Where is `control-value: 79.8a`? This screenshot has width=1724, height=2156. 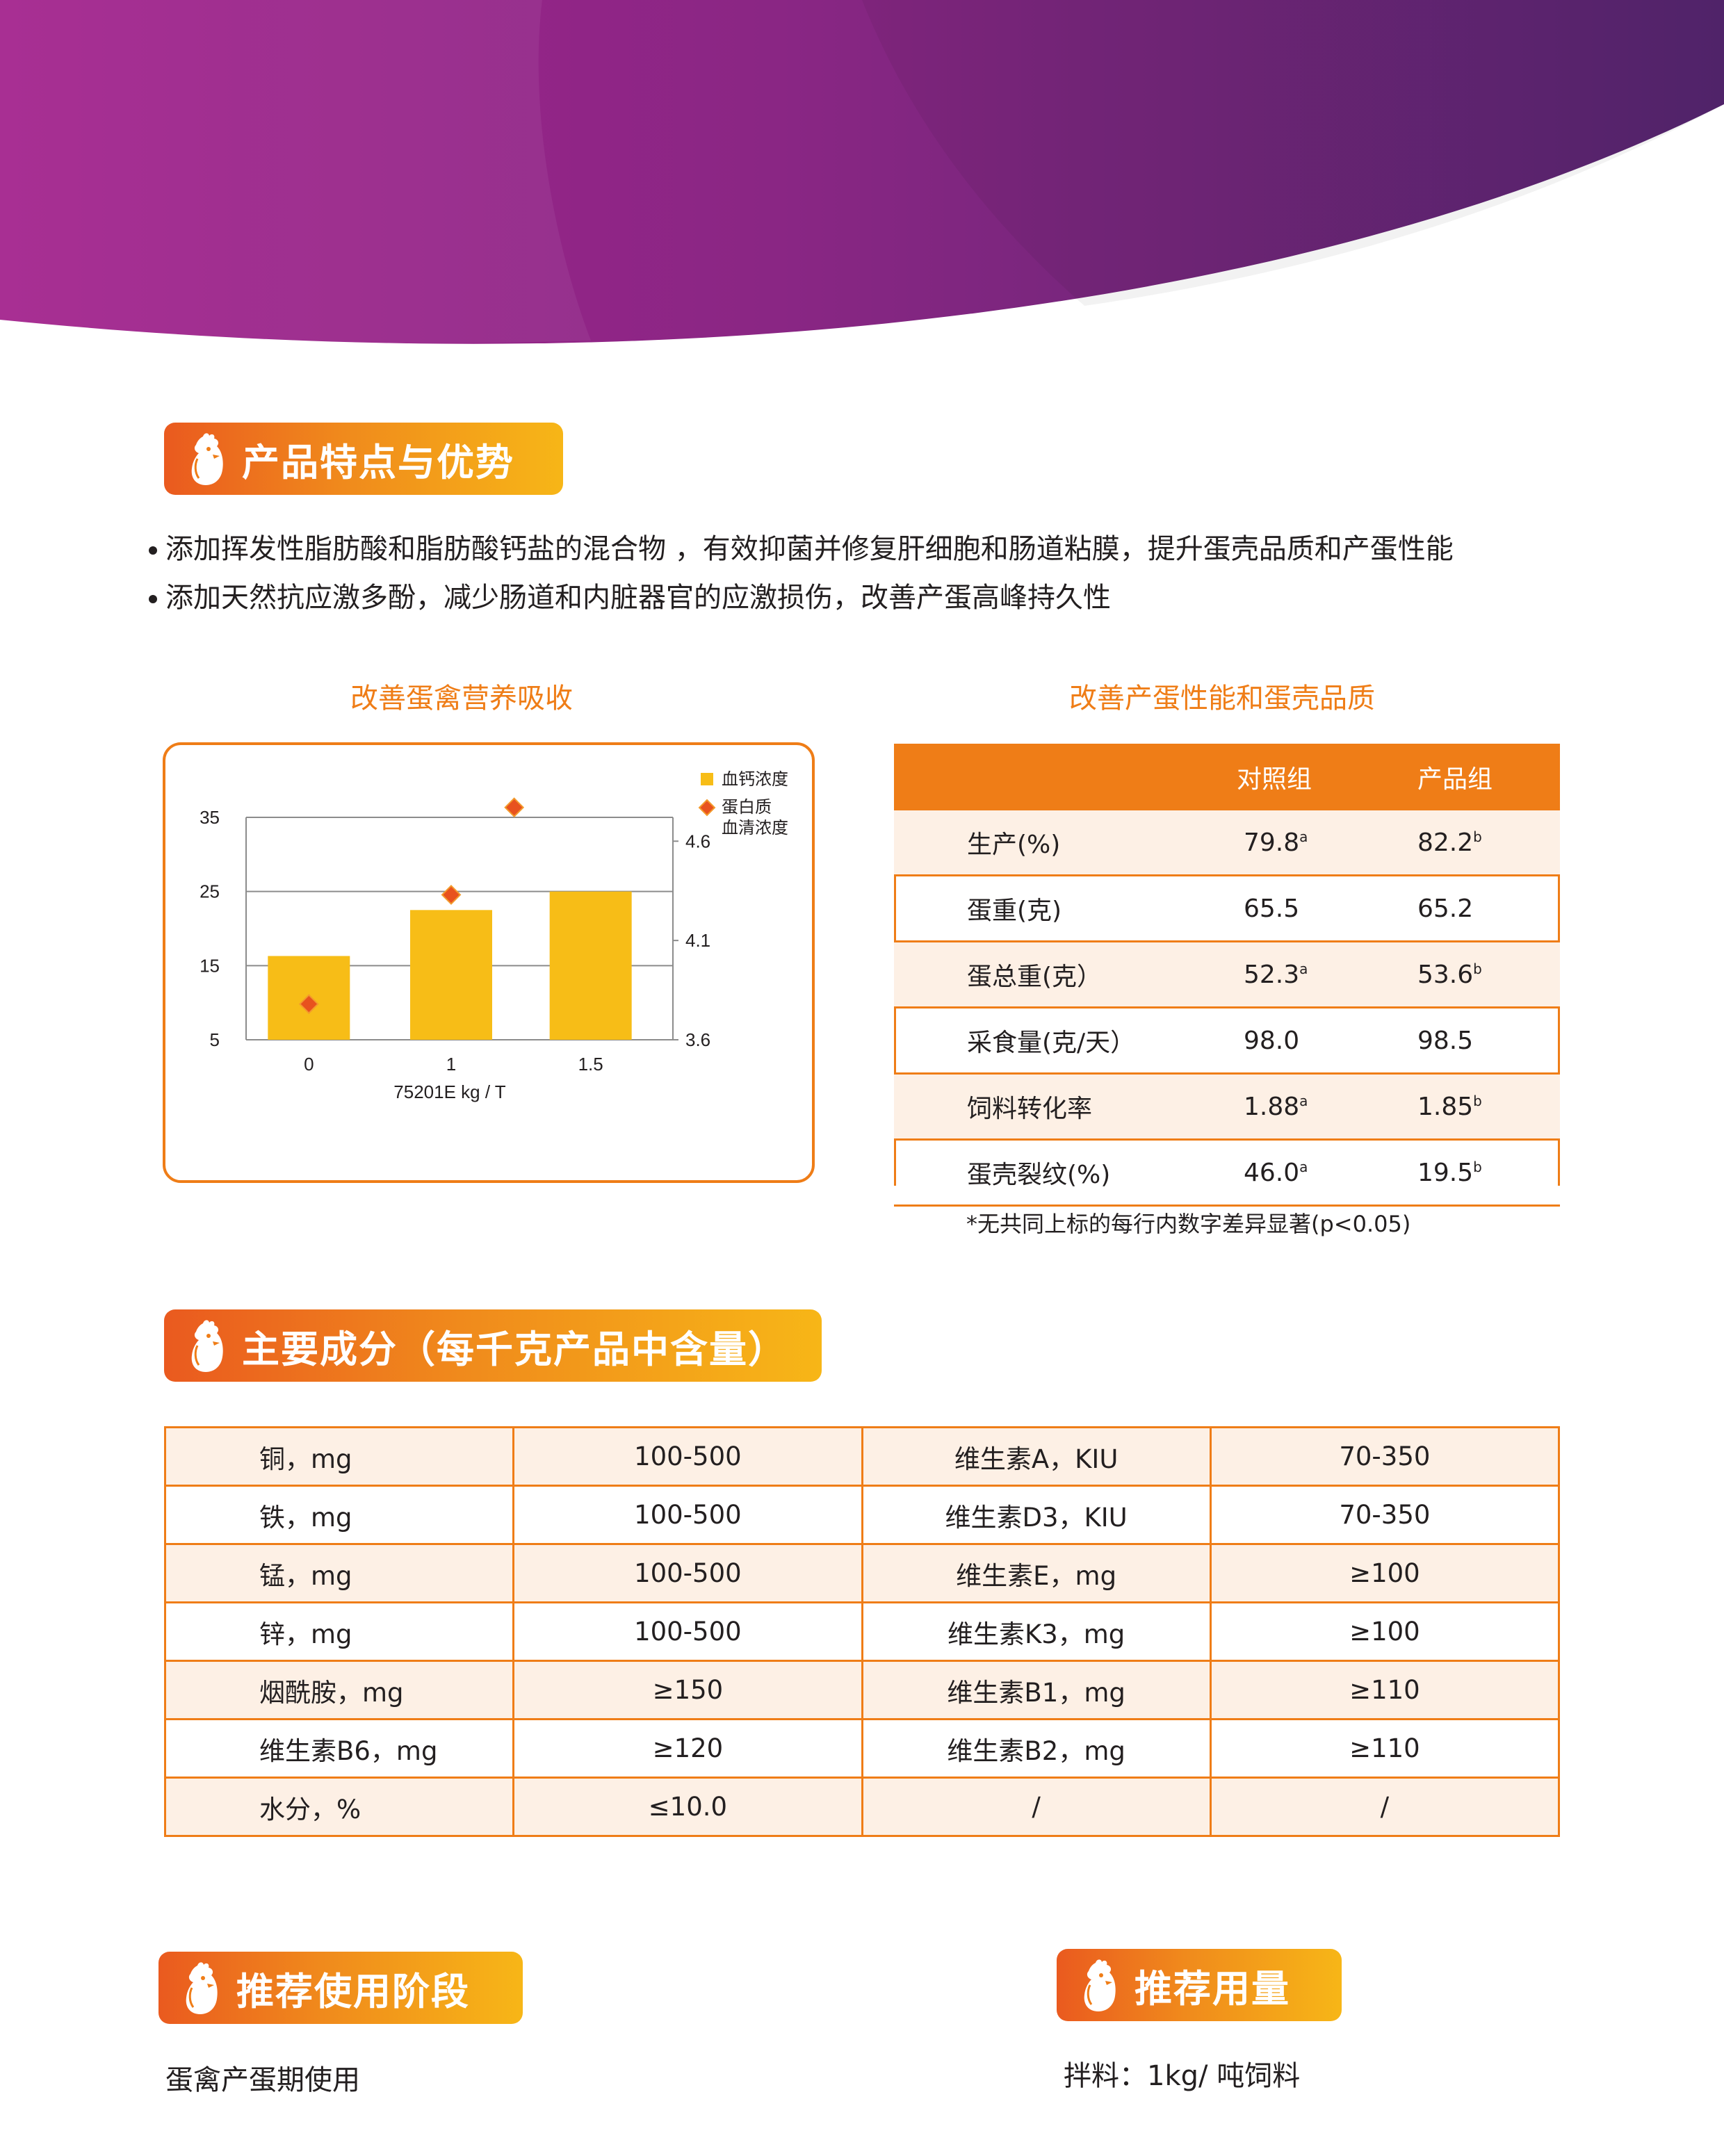 control-value: 79.8a is located at coordinates (1330, 843).